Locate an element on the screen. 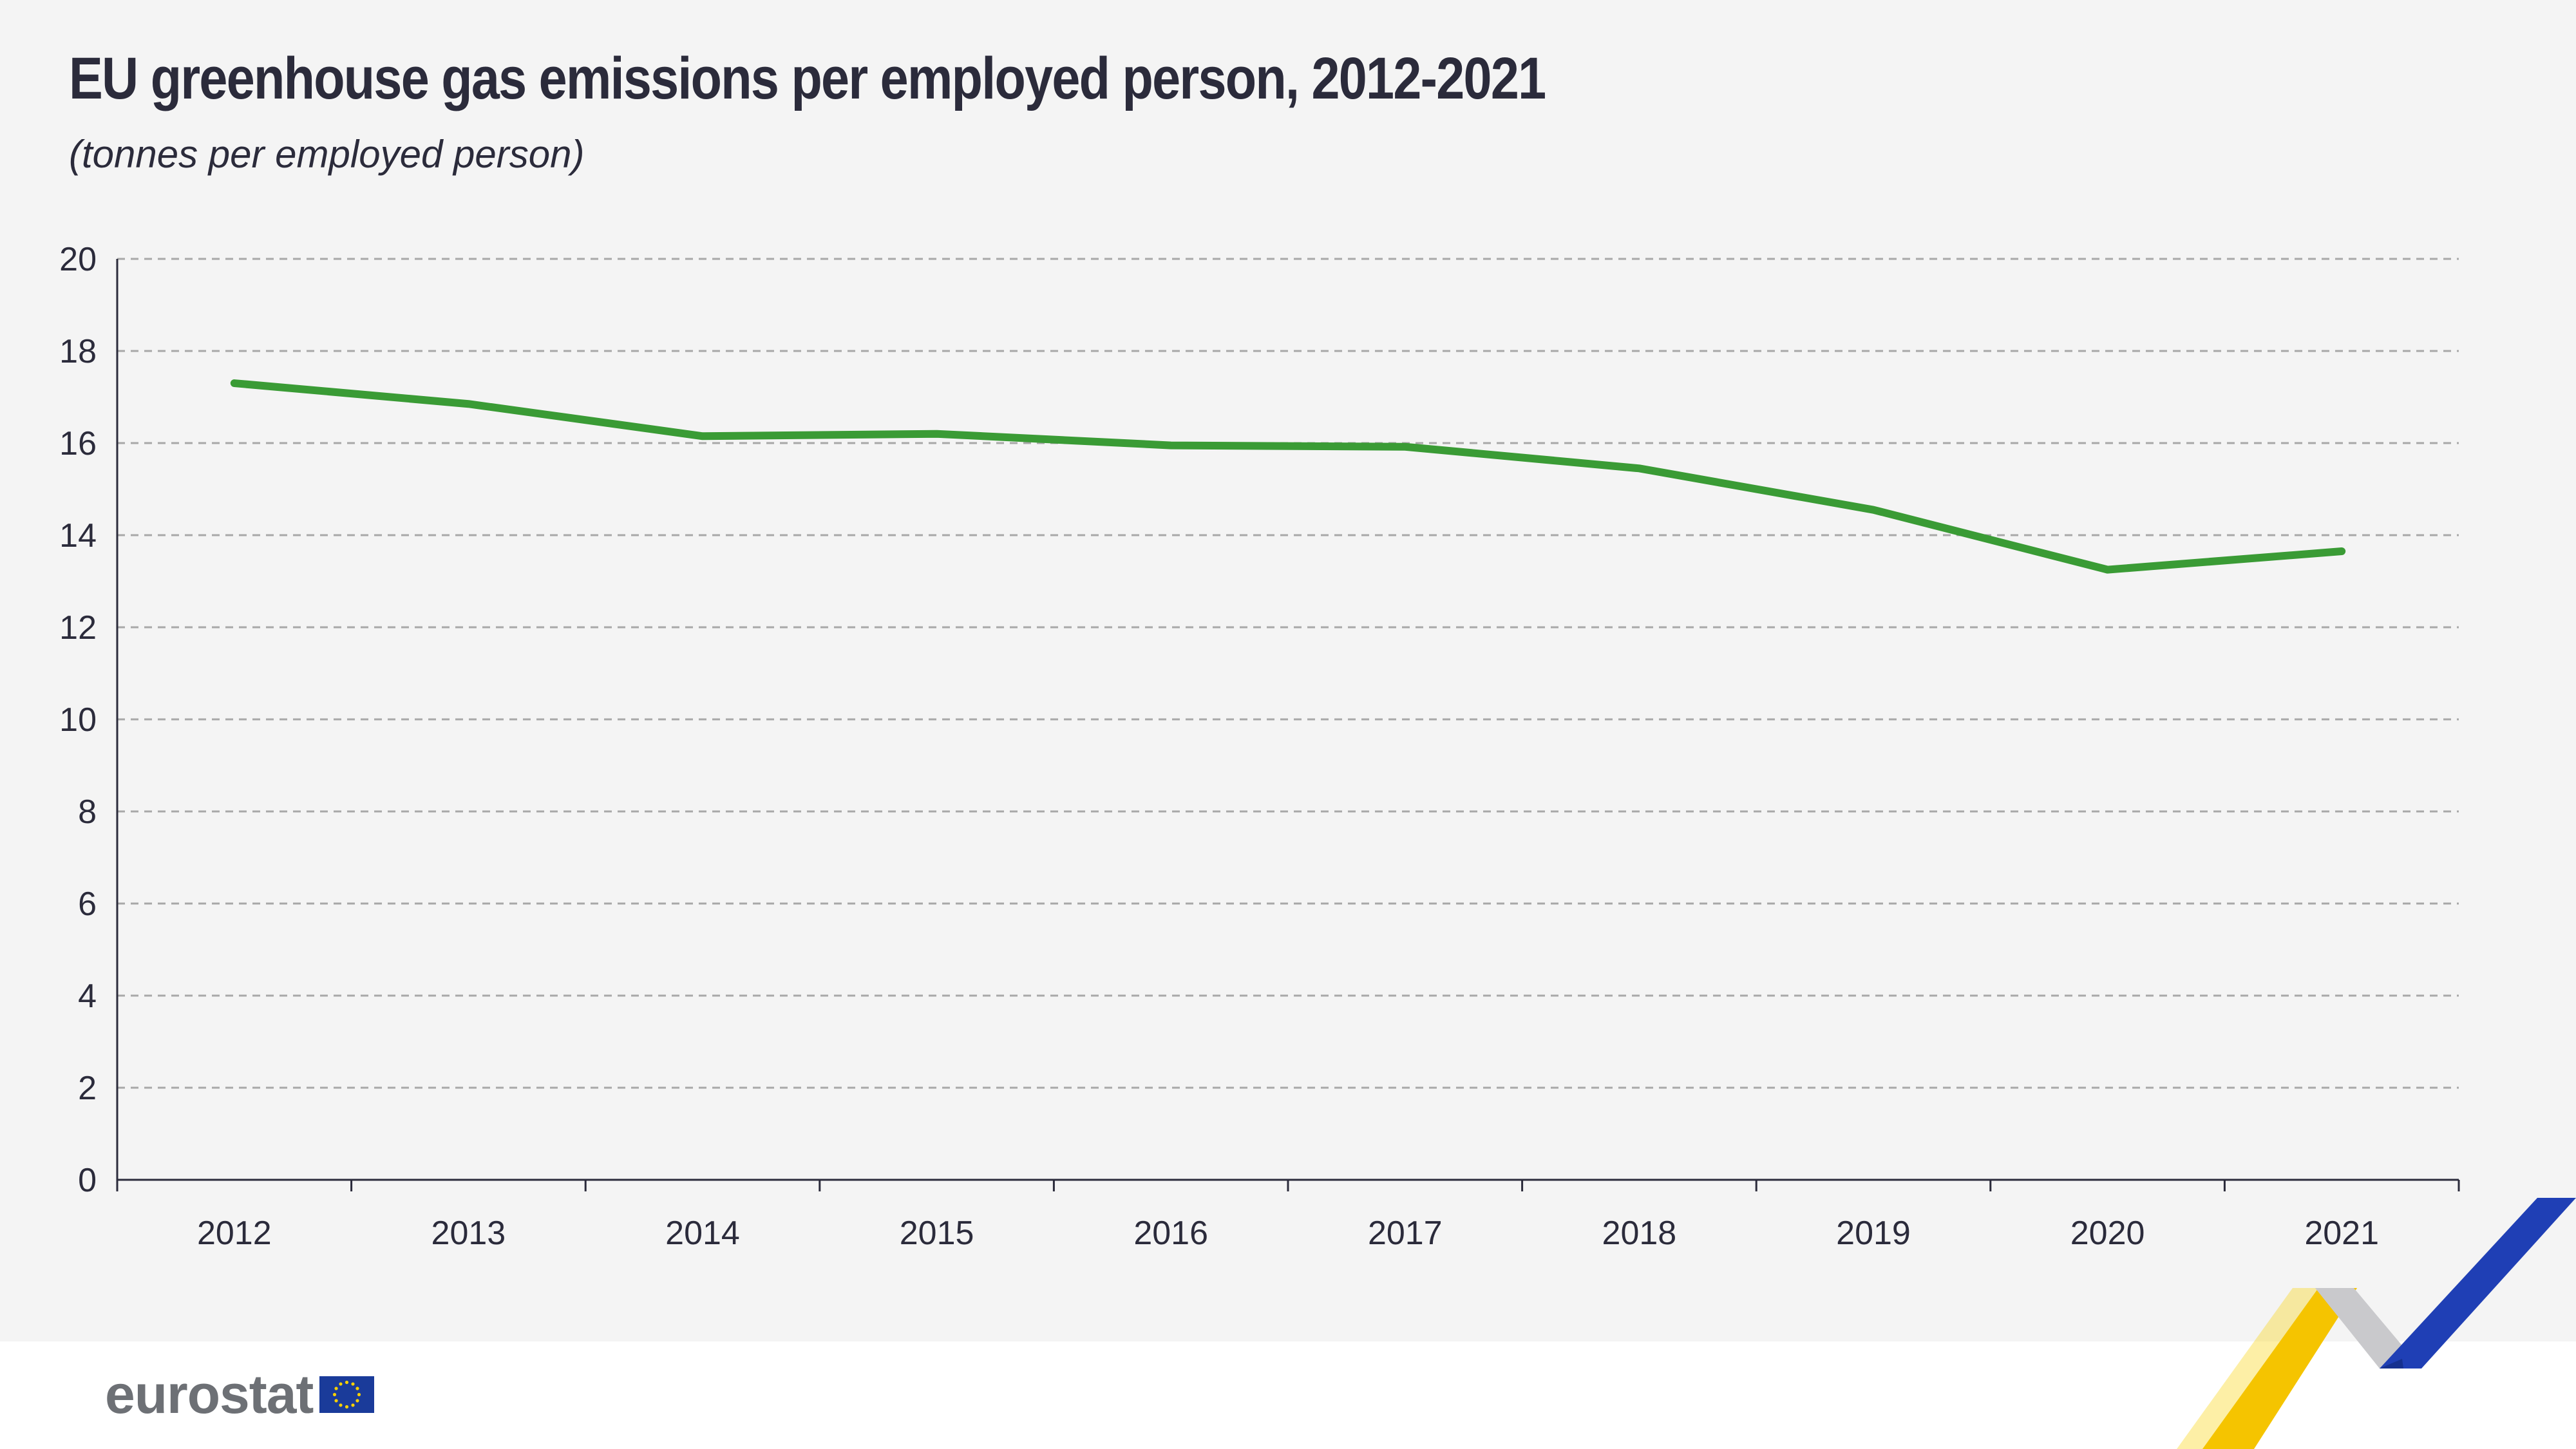 This screenshot has width=2576, height=1449. y-tick-label: 16 is located at coordinates (78, 444).